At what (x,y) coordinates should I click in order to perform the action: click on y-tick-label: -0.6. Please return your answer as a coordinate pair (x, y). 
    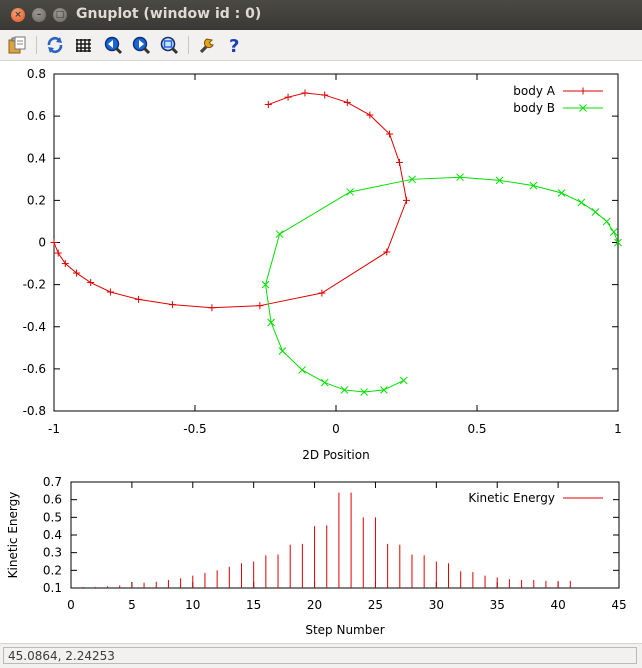
    Looking at the image, I should click on (34, 369).